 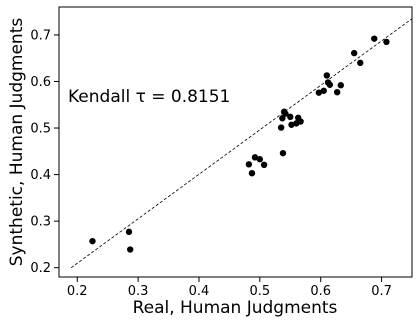 I want to click on x-axis-ticks: 0.2 0.3 0.4 0.5 0.6 0.7, so click(x=229, y=288).